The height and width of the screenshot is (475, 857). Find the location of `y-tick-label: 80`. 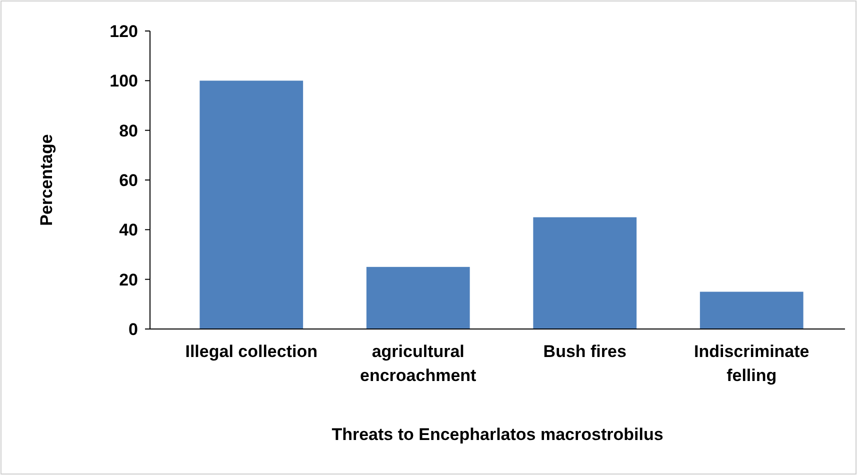

y-tick-label: 80 is located at coordinates (128, 130).